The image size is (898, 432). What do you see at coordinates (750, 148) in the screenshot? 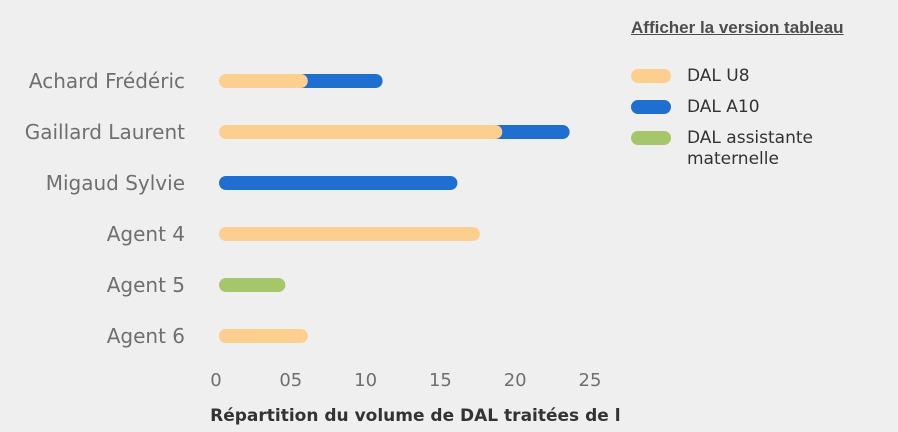
I see `legend-label-dal-assistante: DAL assistante maternelle` at bounding box center [750, 148].